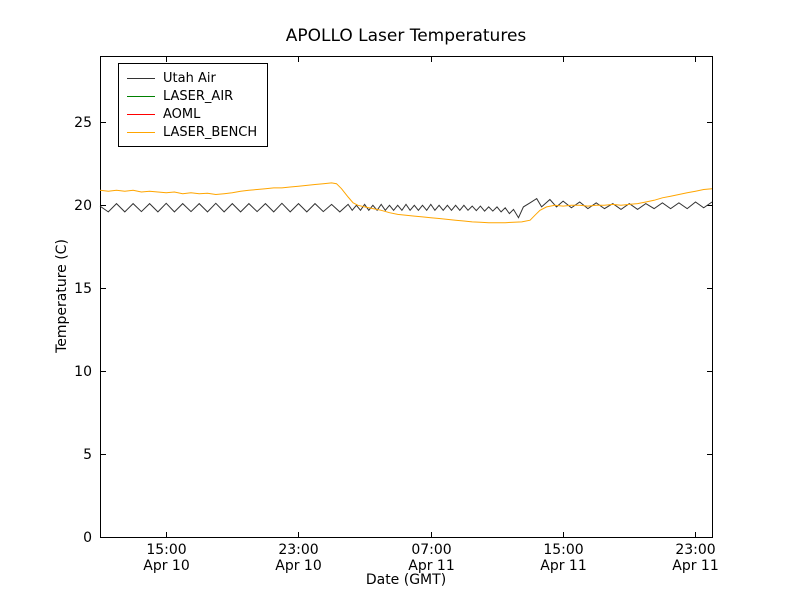 The width and height of the screenshot is (800, 600). I want to click on y-tick-label: 25, so click(83, 122).